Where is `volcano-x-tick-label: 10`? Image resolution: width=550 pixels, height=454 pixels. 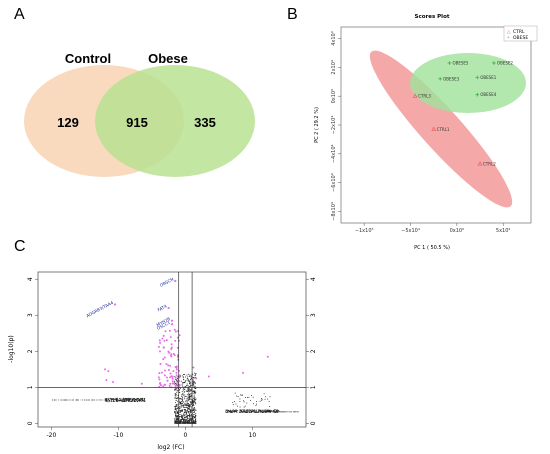
volcano-x-tick-label: 10 is located at coordinates (253, 435).